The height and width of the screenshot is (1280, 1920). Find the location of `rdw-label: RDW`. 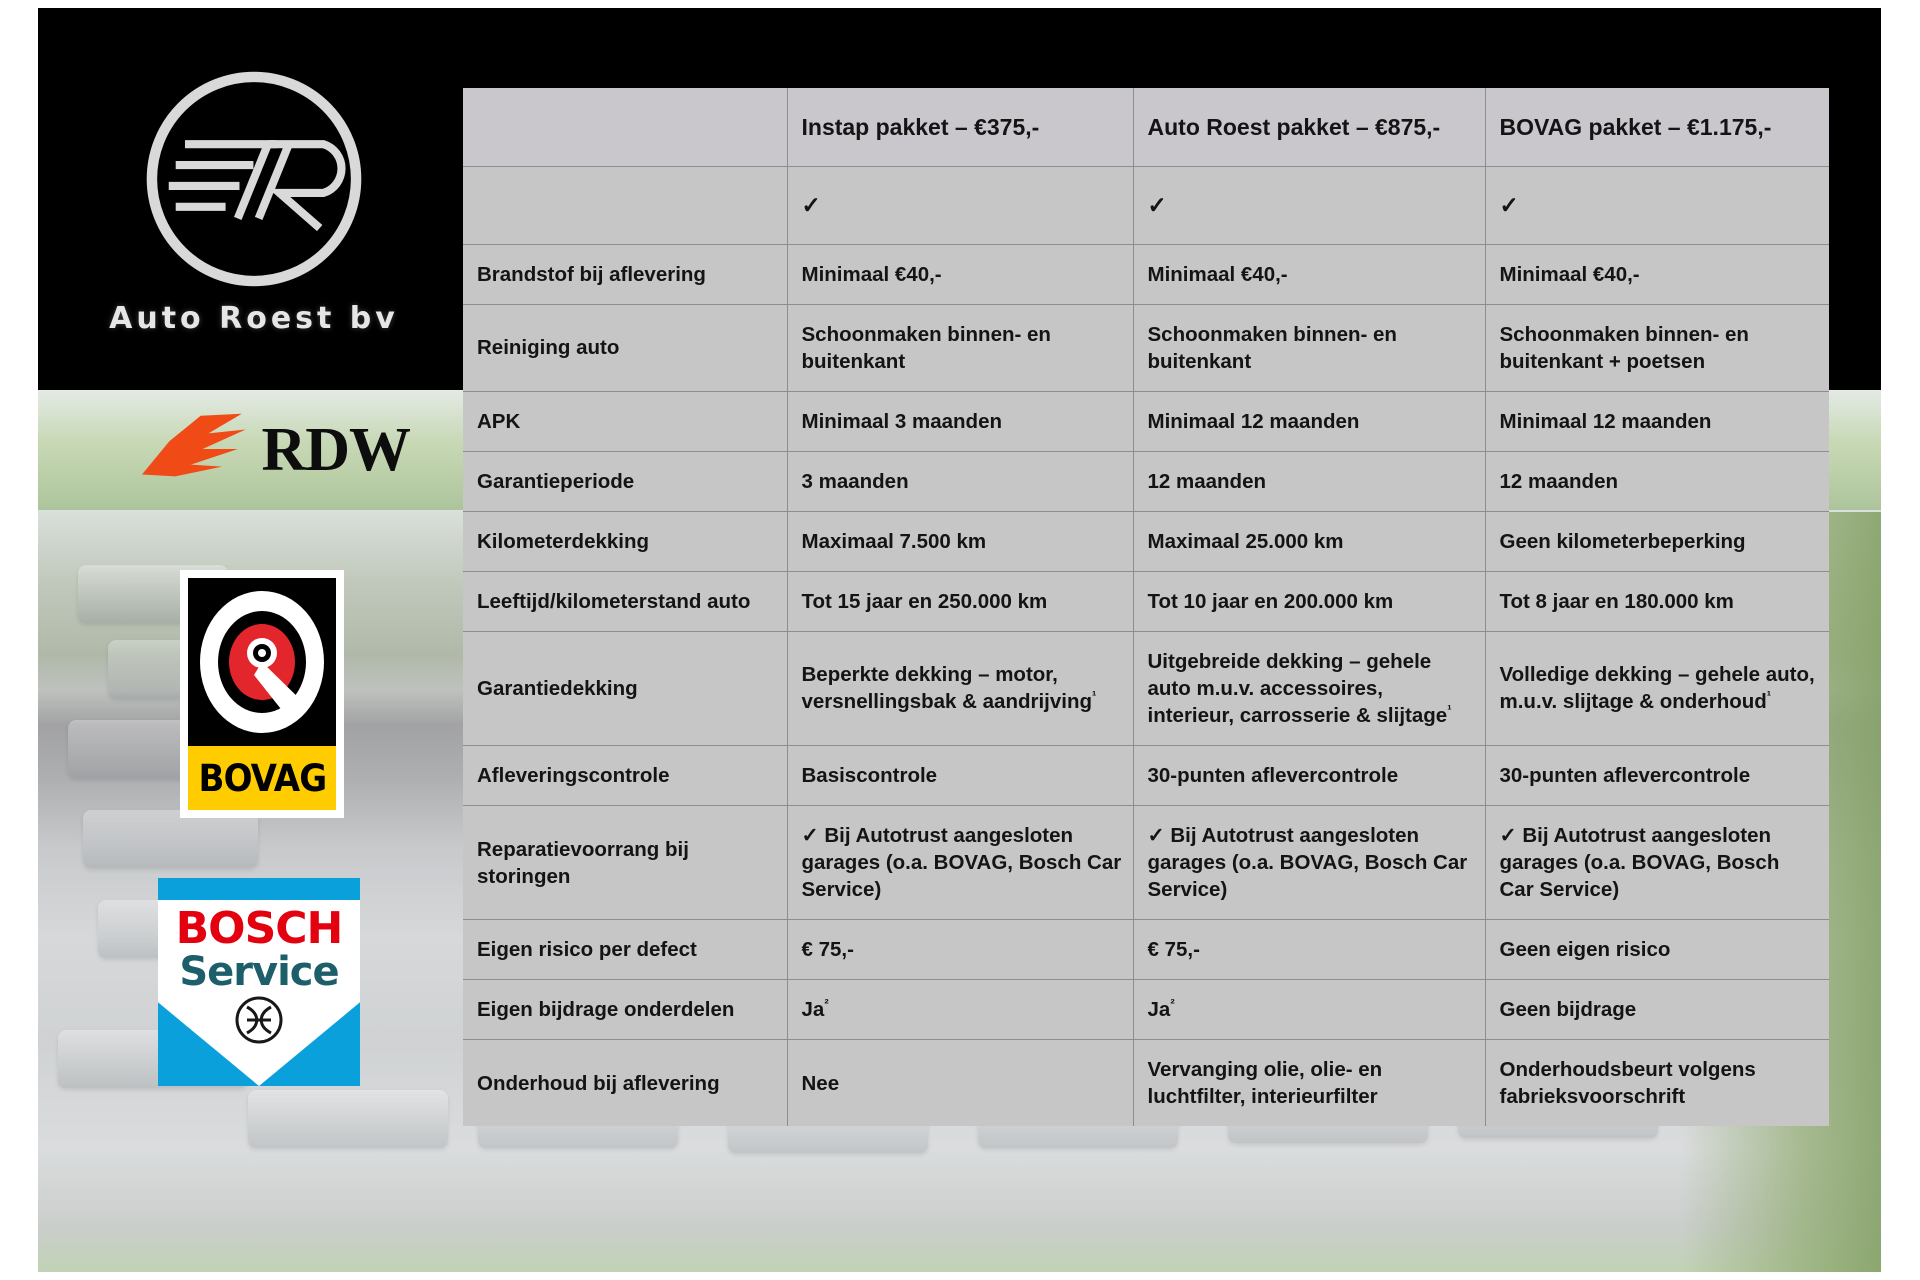

rdw-label: RDW is located at coordinates (336, 450).